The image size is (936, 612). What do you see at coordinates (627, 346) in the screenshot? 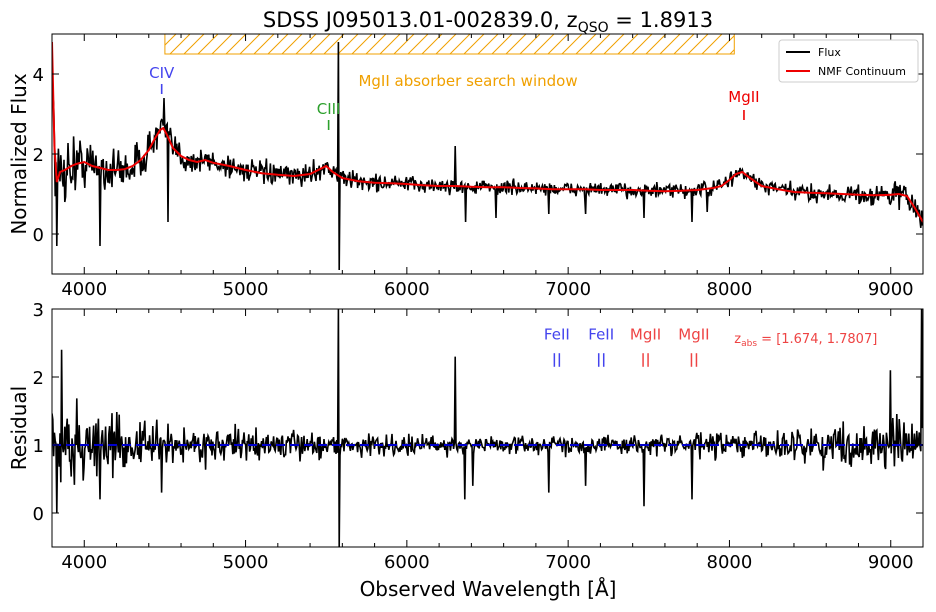
I see `absorber-line-markers: FeII FeII MgII MgII` at bounding box center [627, 346].